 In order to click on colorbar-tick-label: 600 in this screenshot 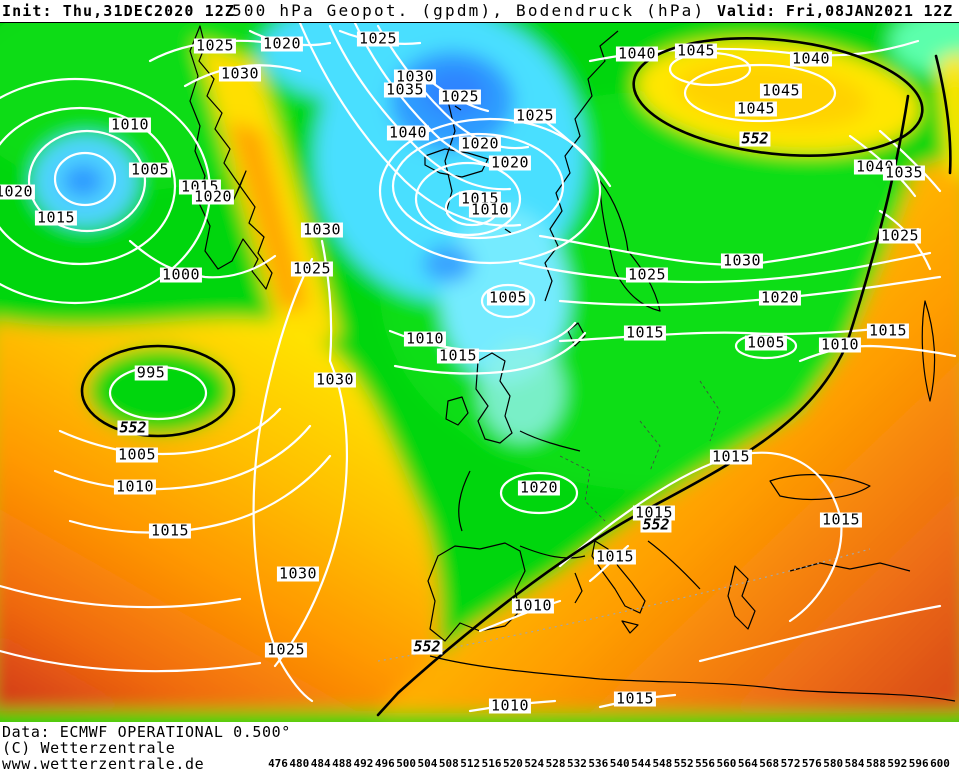, I will do `click(940, 763)`.